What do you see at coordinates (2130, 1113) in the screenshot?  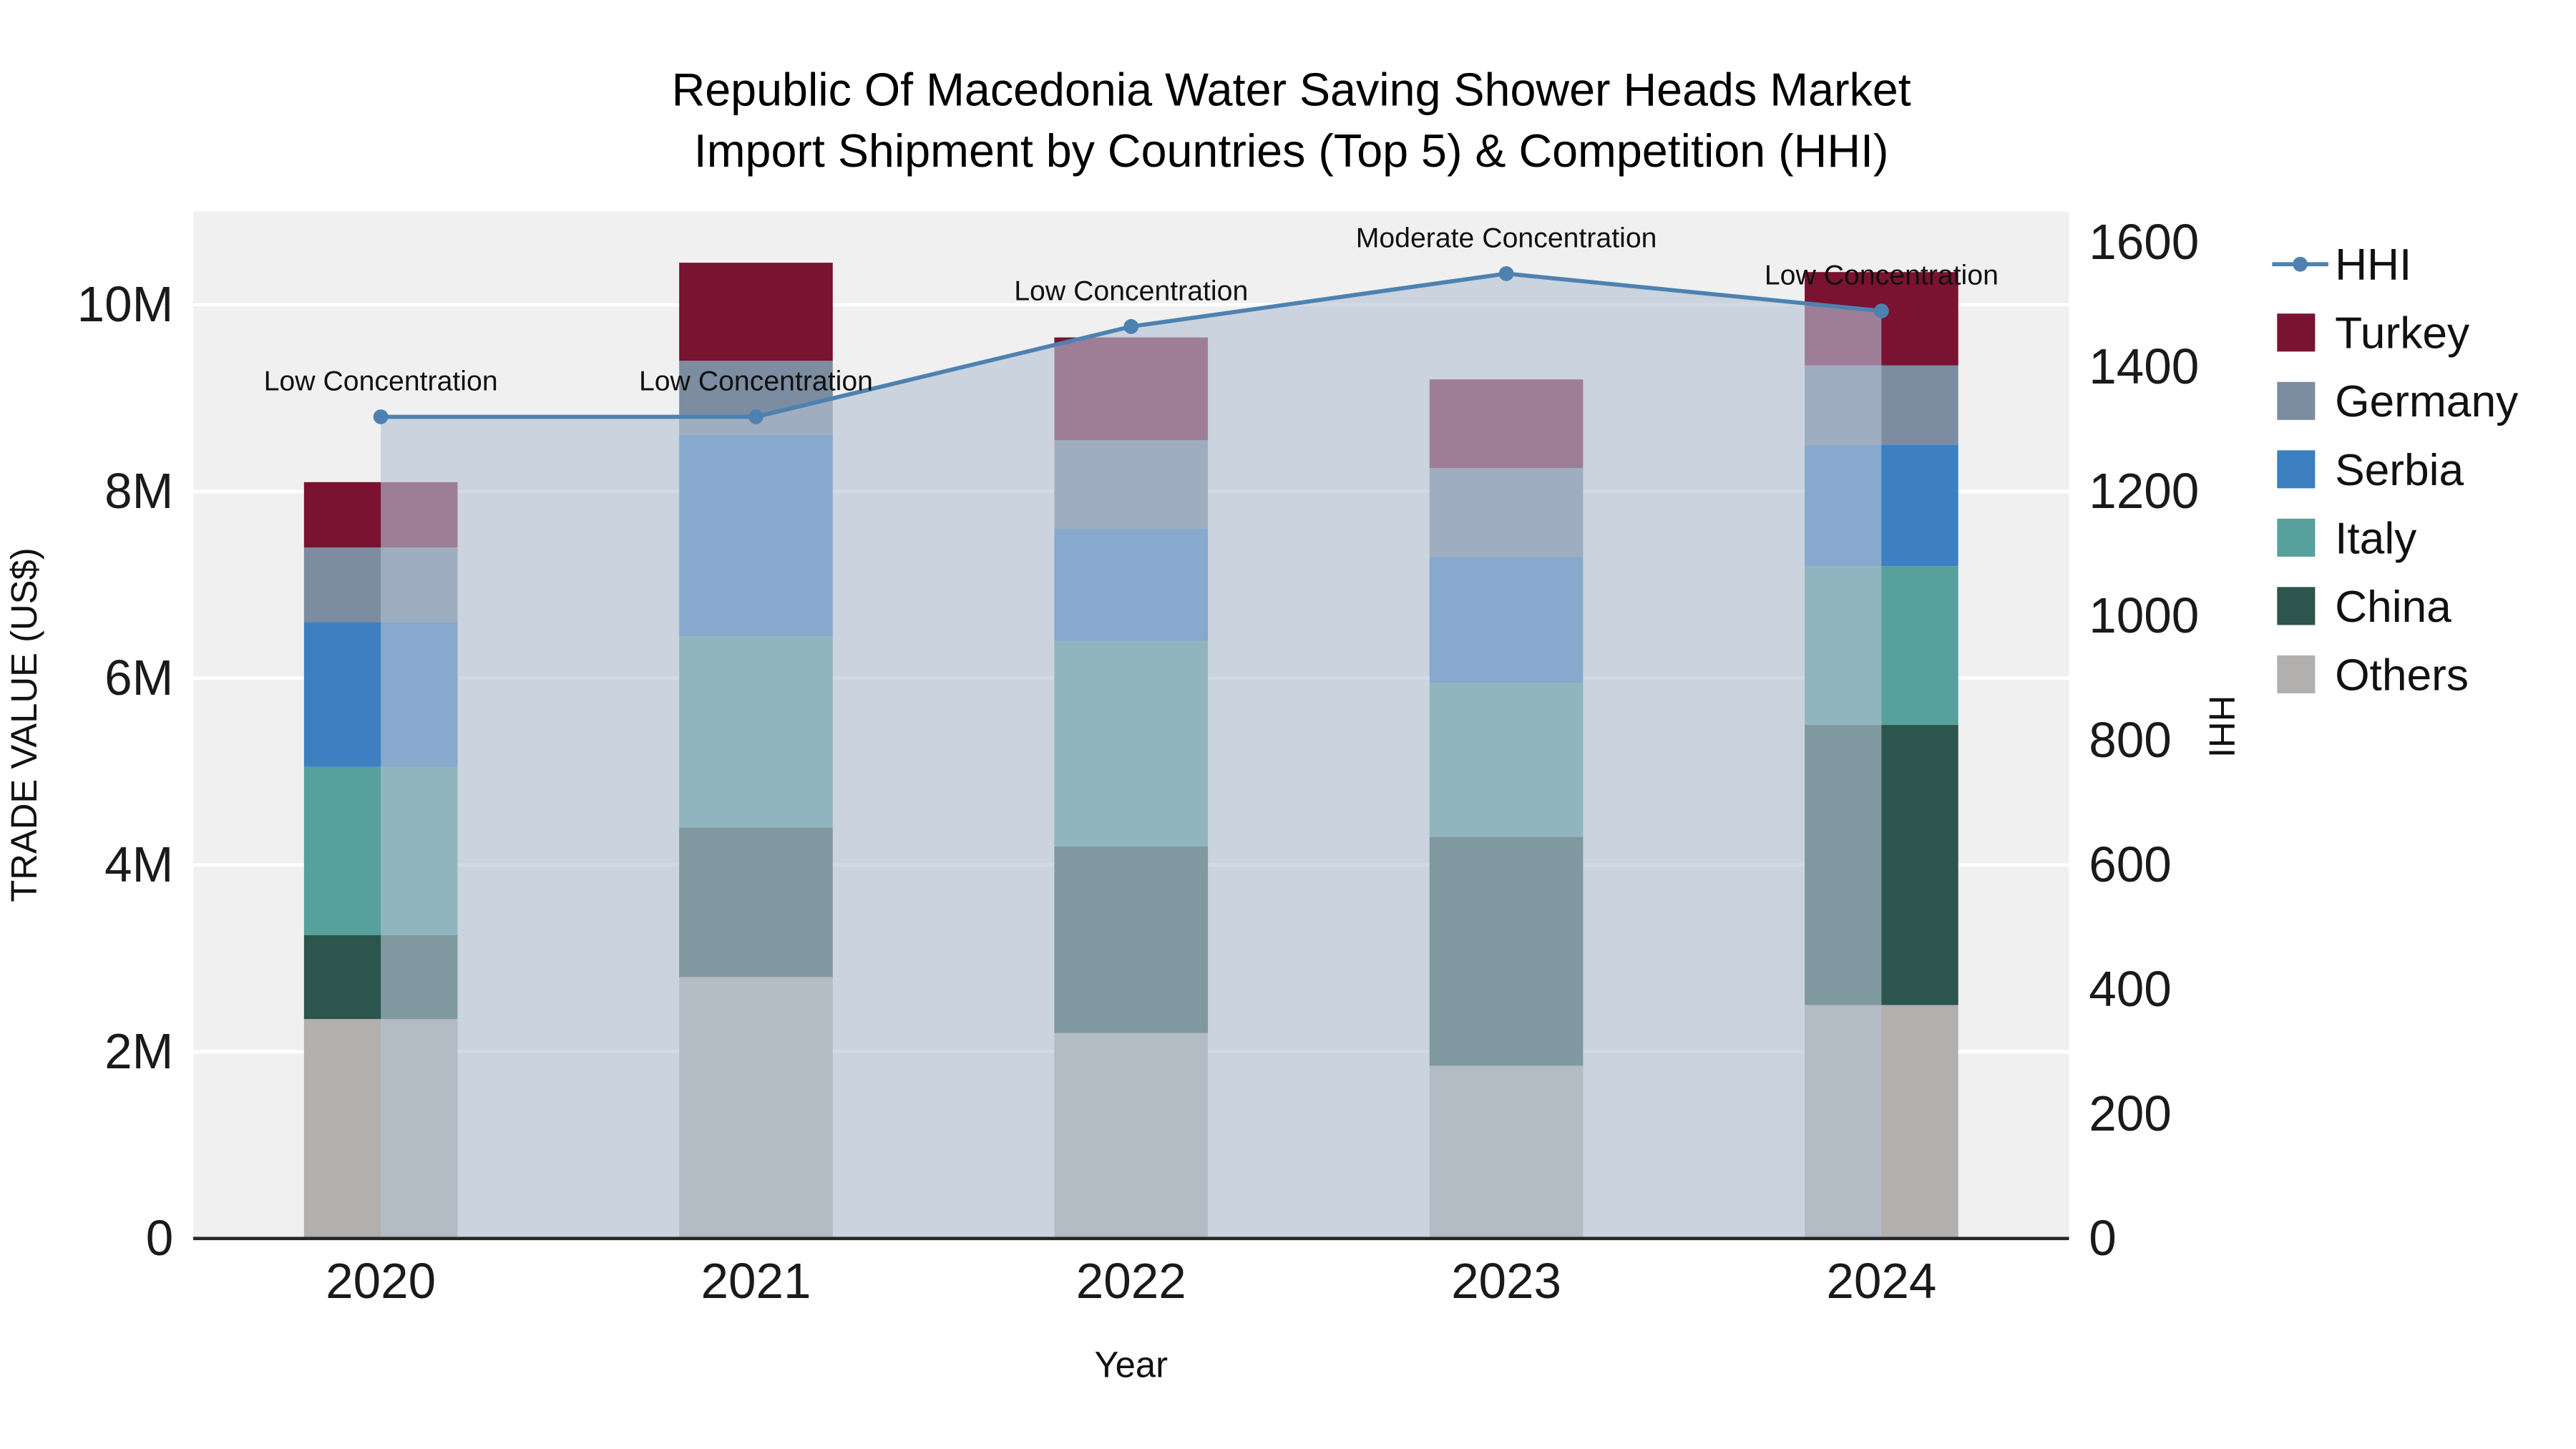 I see `y-right-tick-label: 200` at bounding box center [2130, 1113].